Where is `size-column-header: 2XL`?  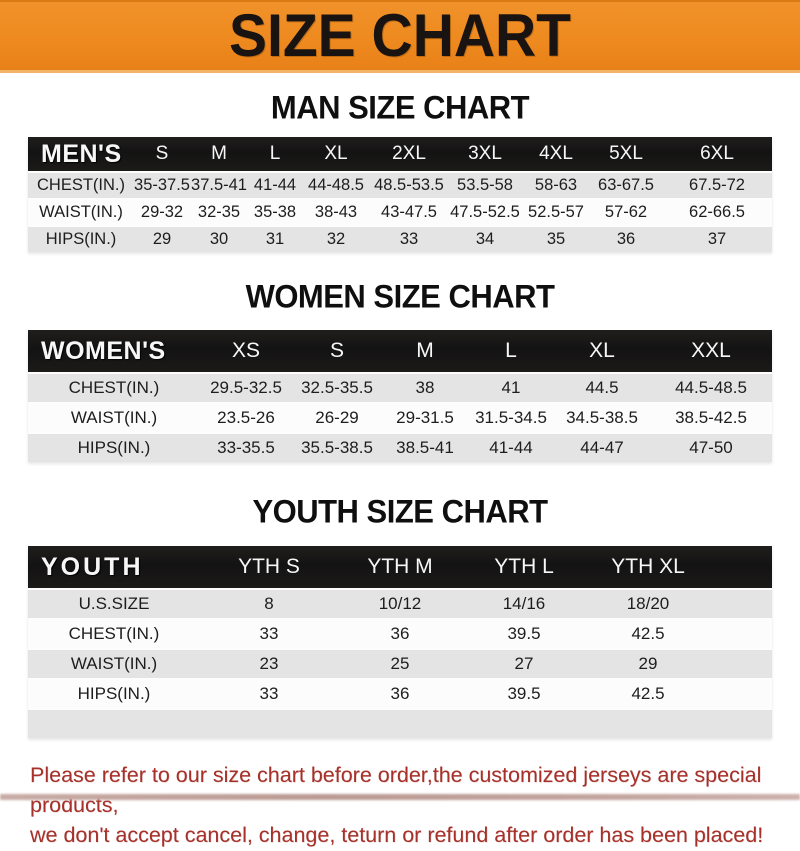
size-column-header: 2XL is located at coordinates (409, 155).